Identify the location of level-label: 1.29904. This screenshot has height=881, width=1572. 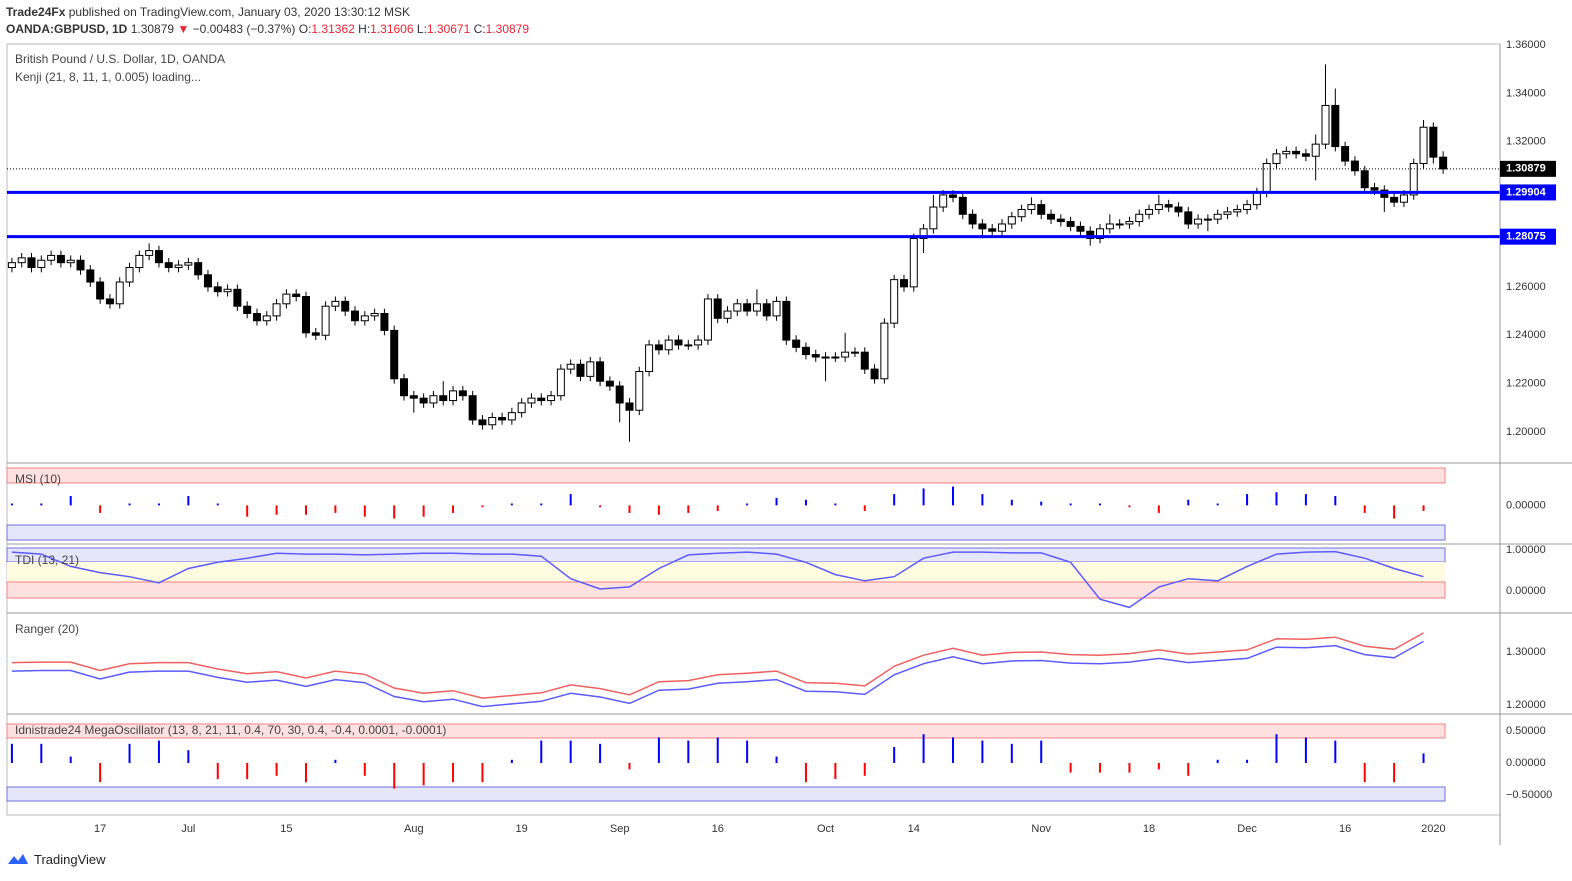
(1526, 192).